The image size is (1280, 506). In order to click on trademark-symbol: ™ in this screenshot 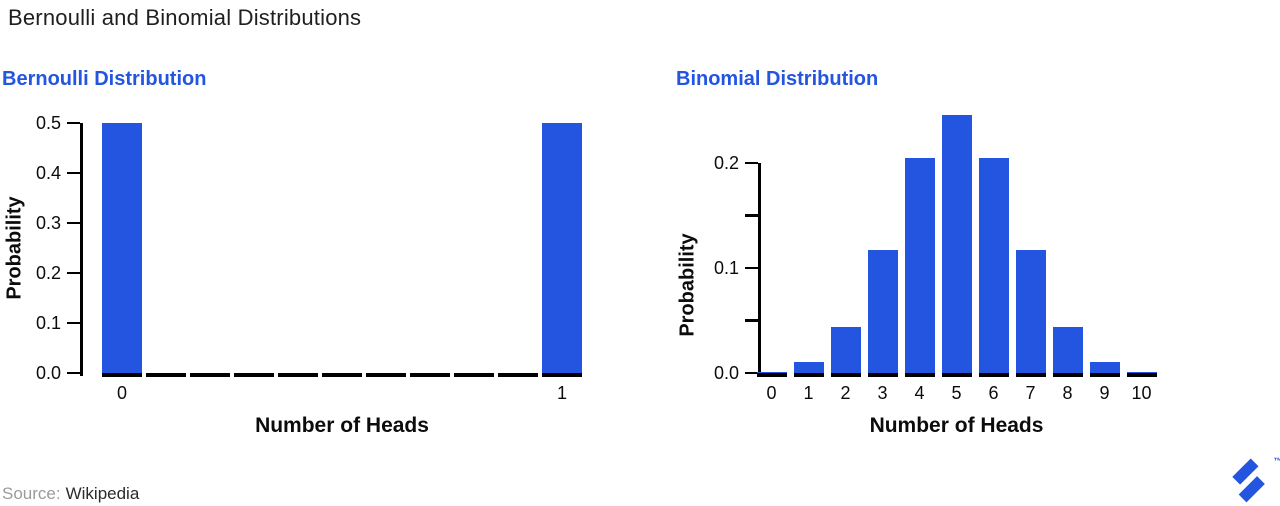, I will do `click(1276, 461)`.